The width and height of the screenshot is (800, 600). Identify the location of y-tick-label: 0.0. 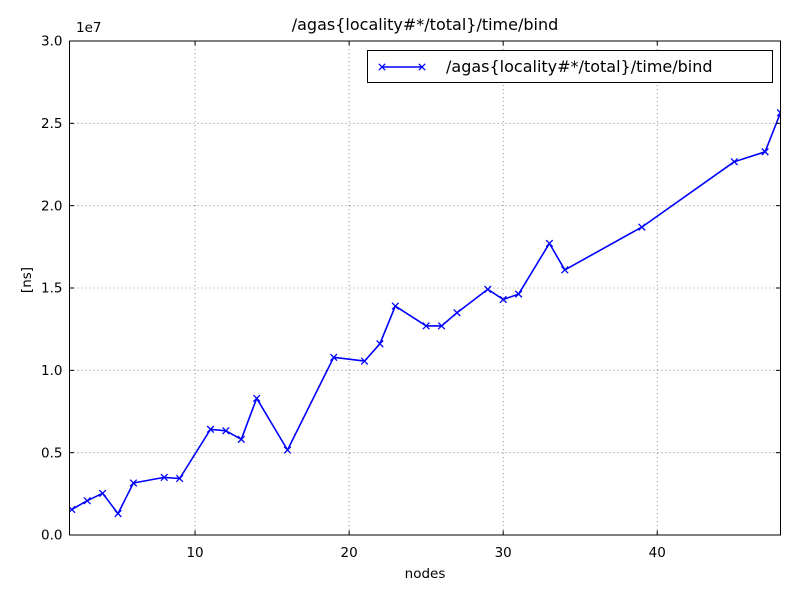
(51, 536).